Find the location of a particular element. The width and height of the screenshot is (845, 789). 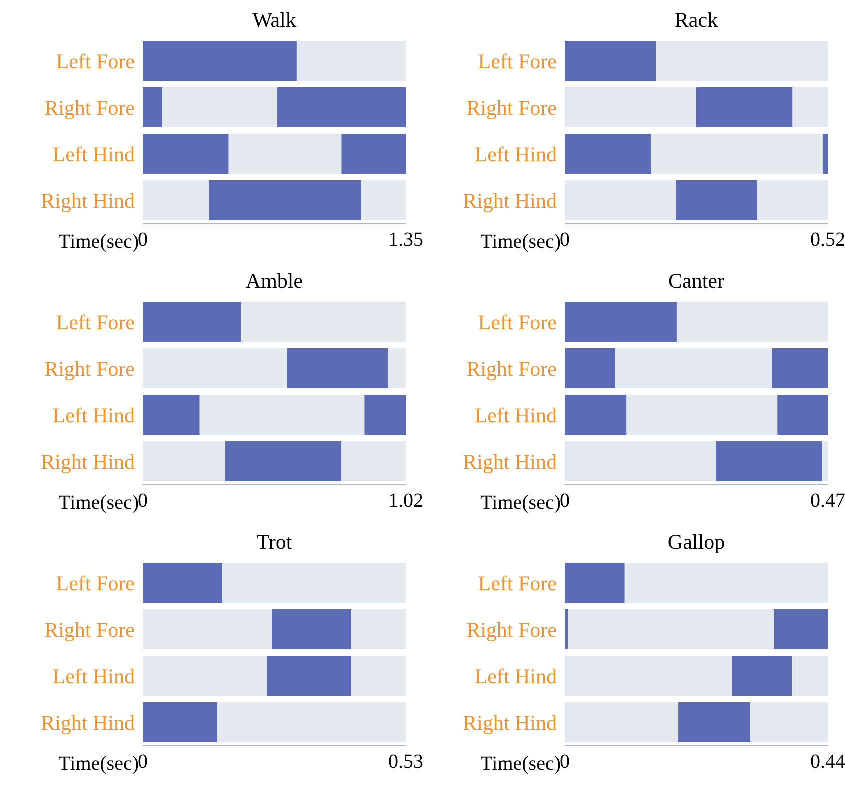

chart-title: Trot is located at coordinates (275, 543).